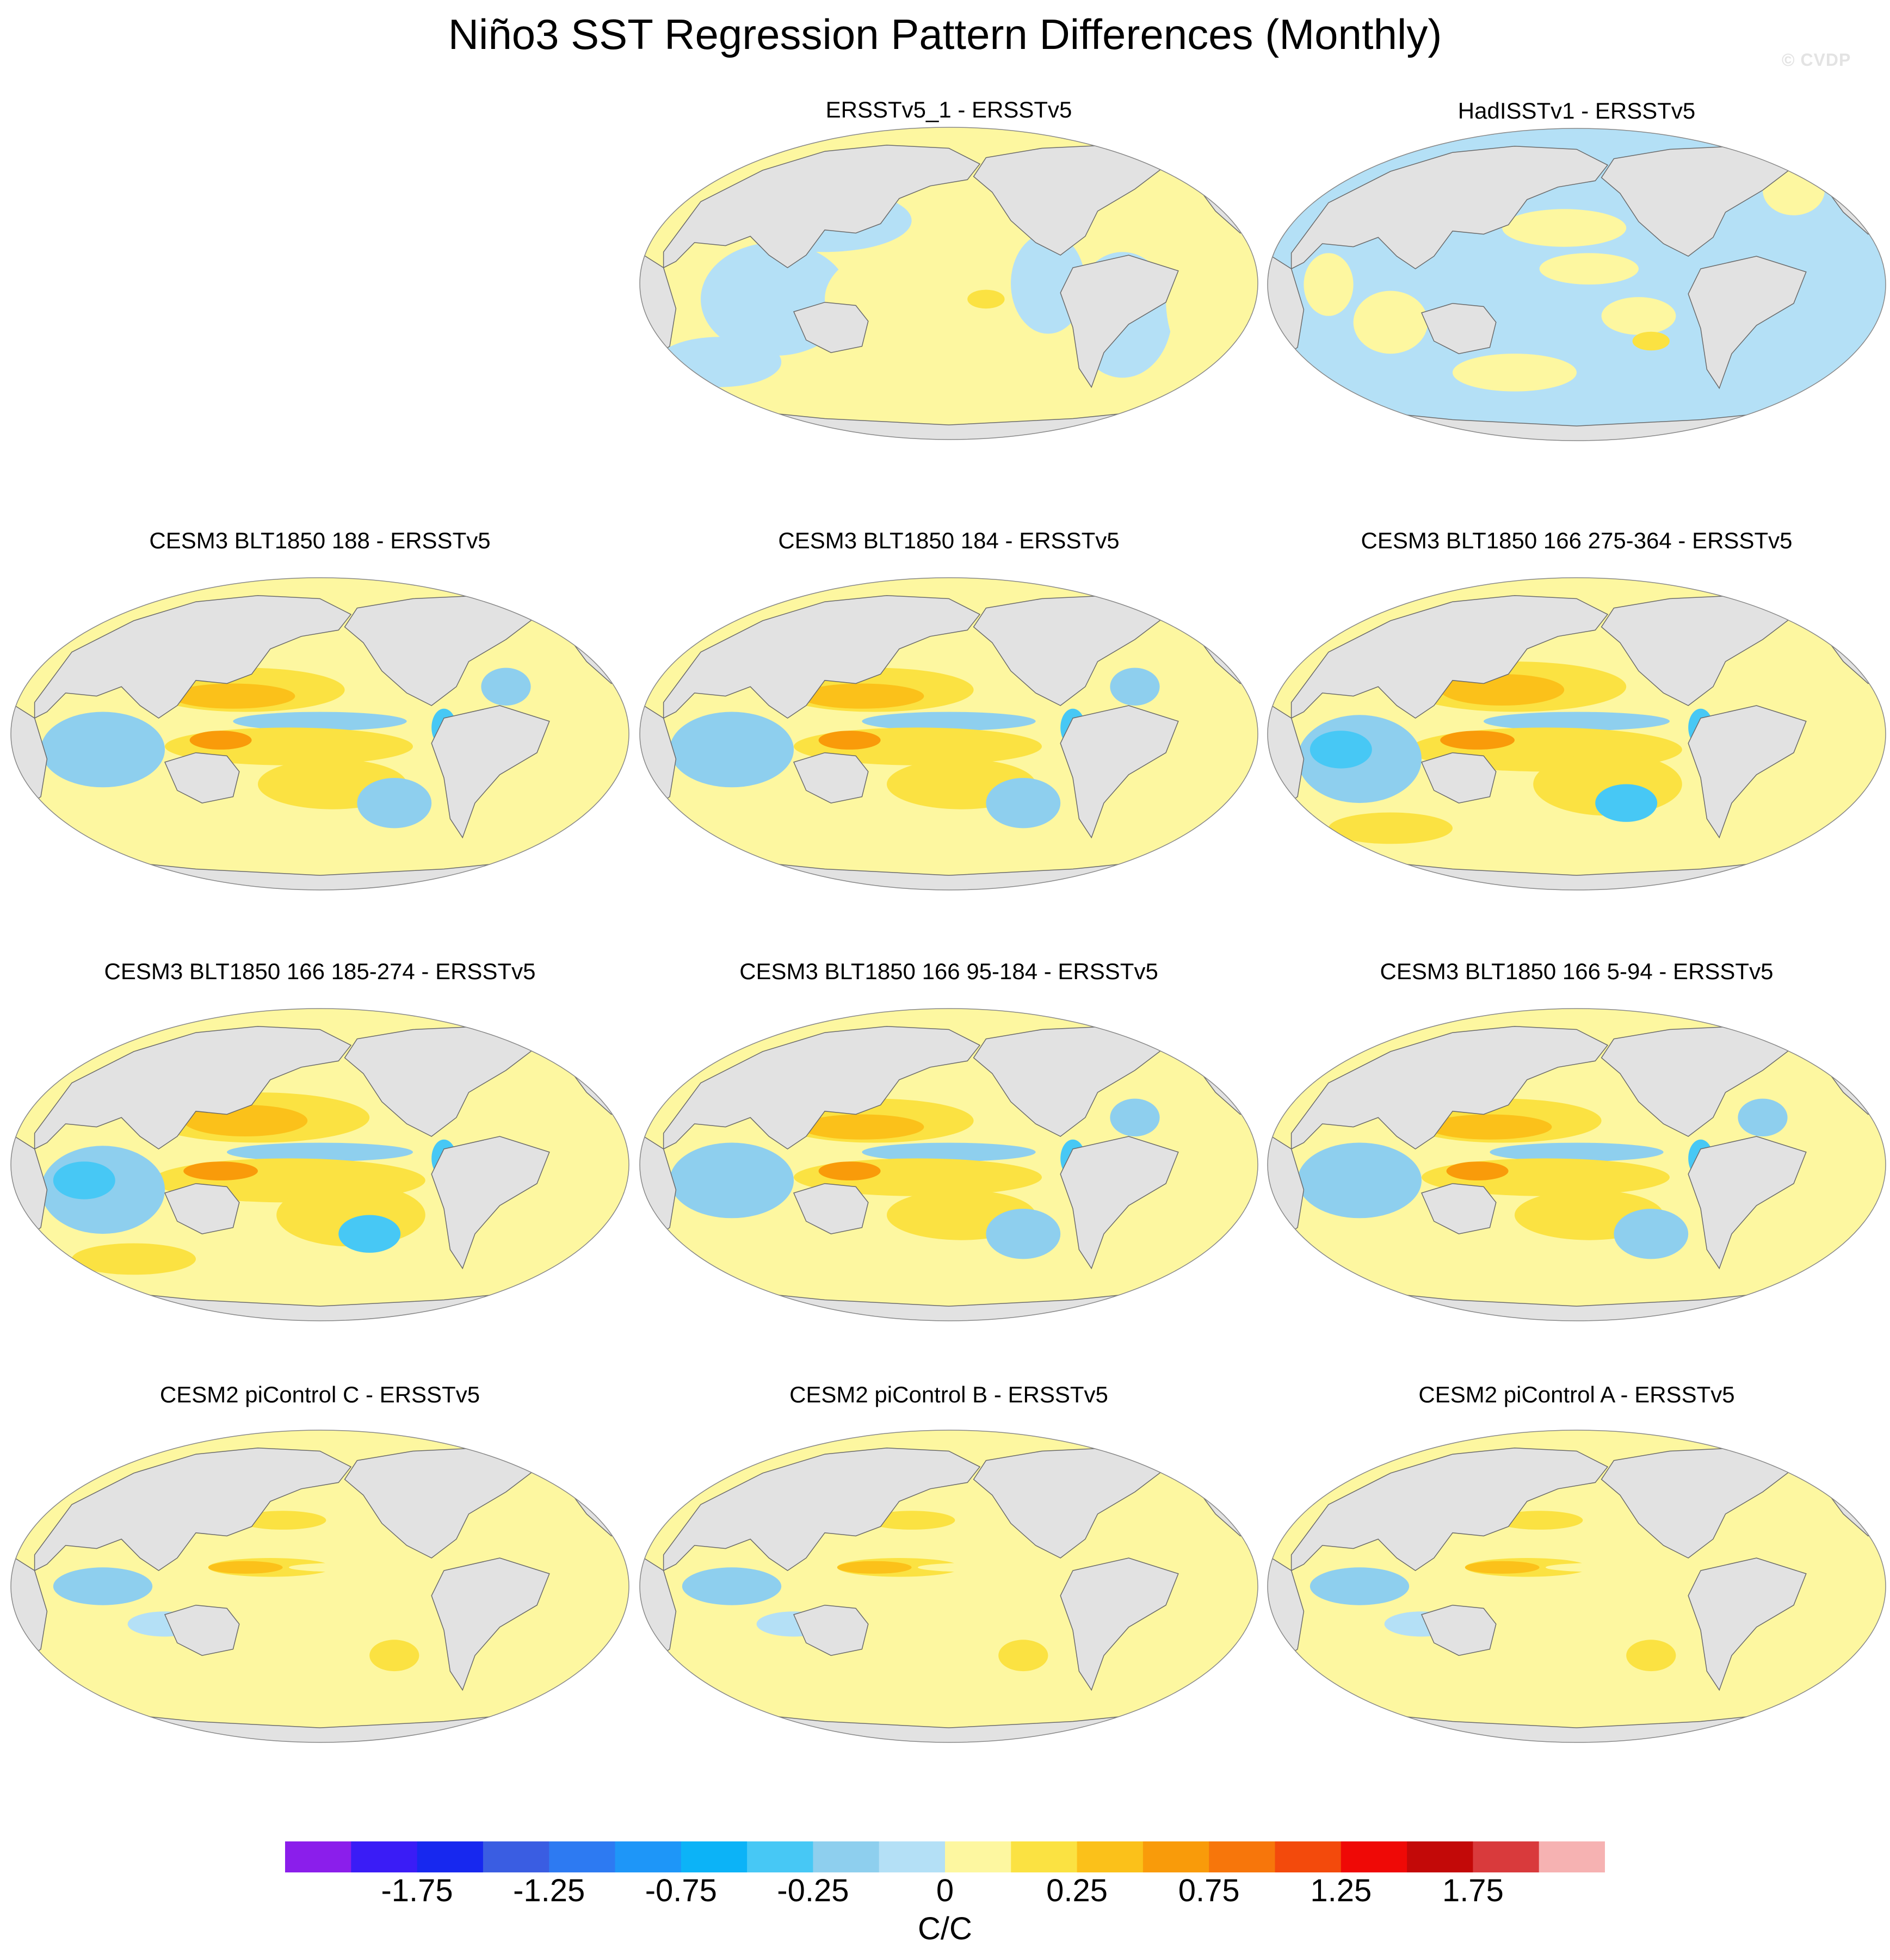  What do you see at coordinates (1577, 540) in the screenshot?
I see `panel-title: CESM3 BLT1850 166 275-364 - ERSSTv5` at bounding box center [1577, 540].